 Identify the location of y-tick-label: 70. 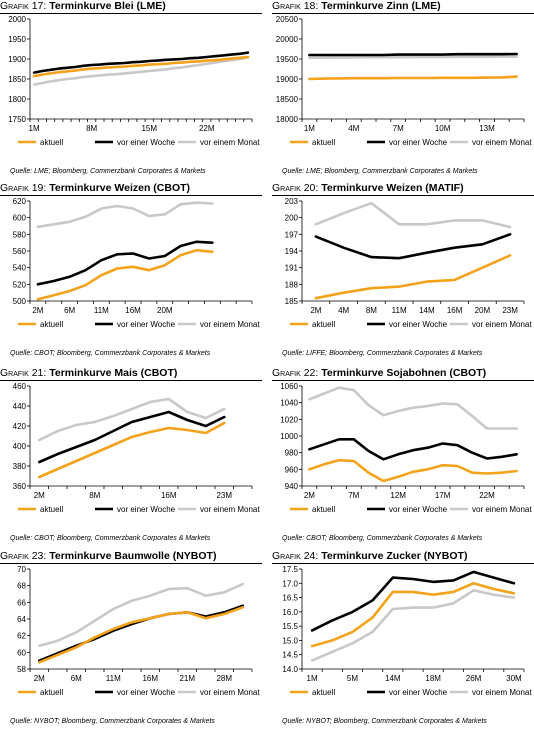
(21, 569).